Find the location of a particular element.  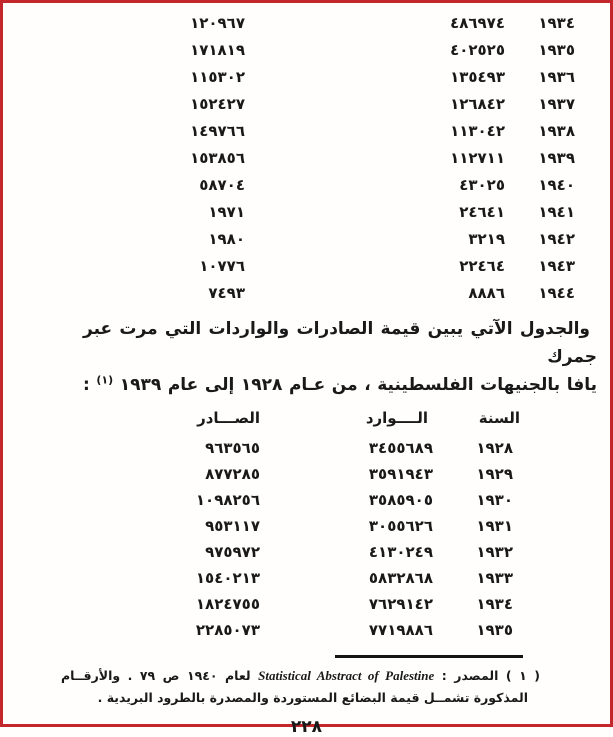

year-value: ١٩٢٨ is located at coordinates (494, 448).